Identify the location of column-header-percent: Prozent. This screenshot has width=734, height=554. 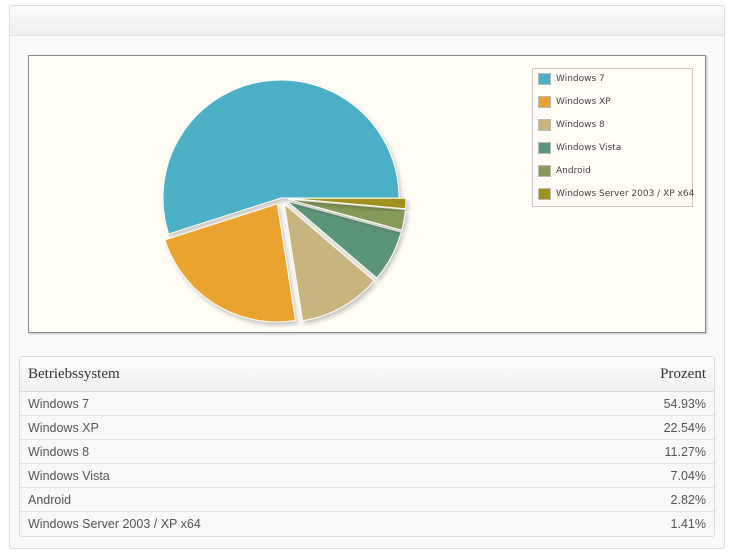
(683, 373).